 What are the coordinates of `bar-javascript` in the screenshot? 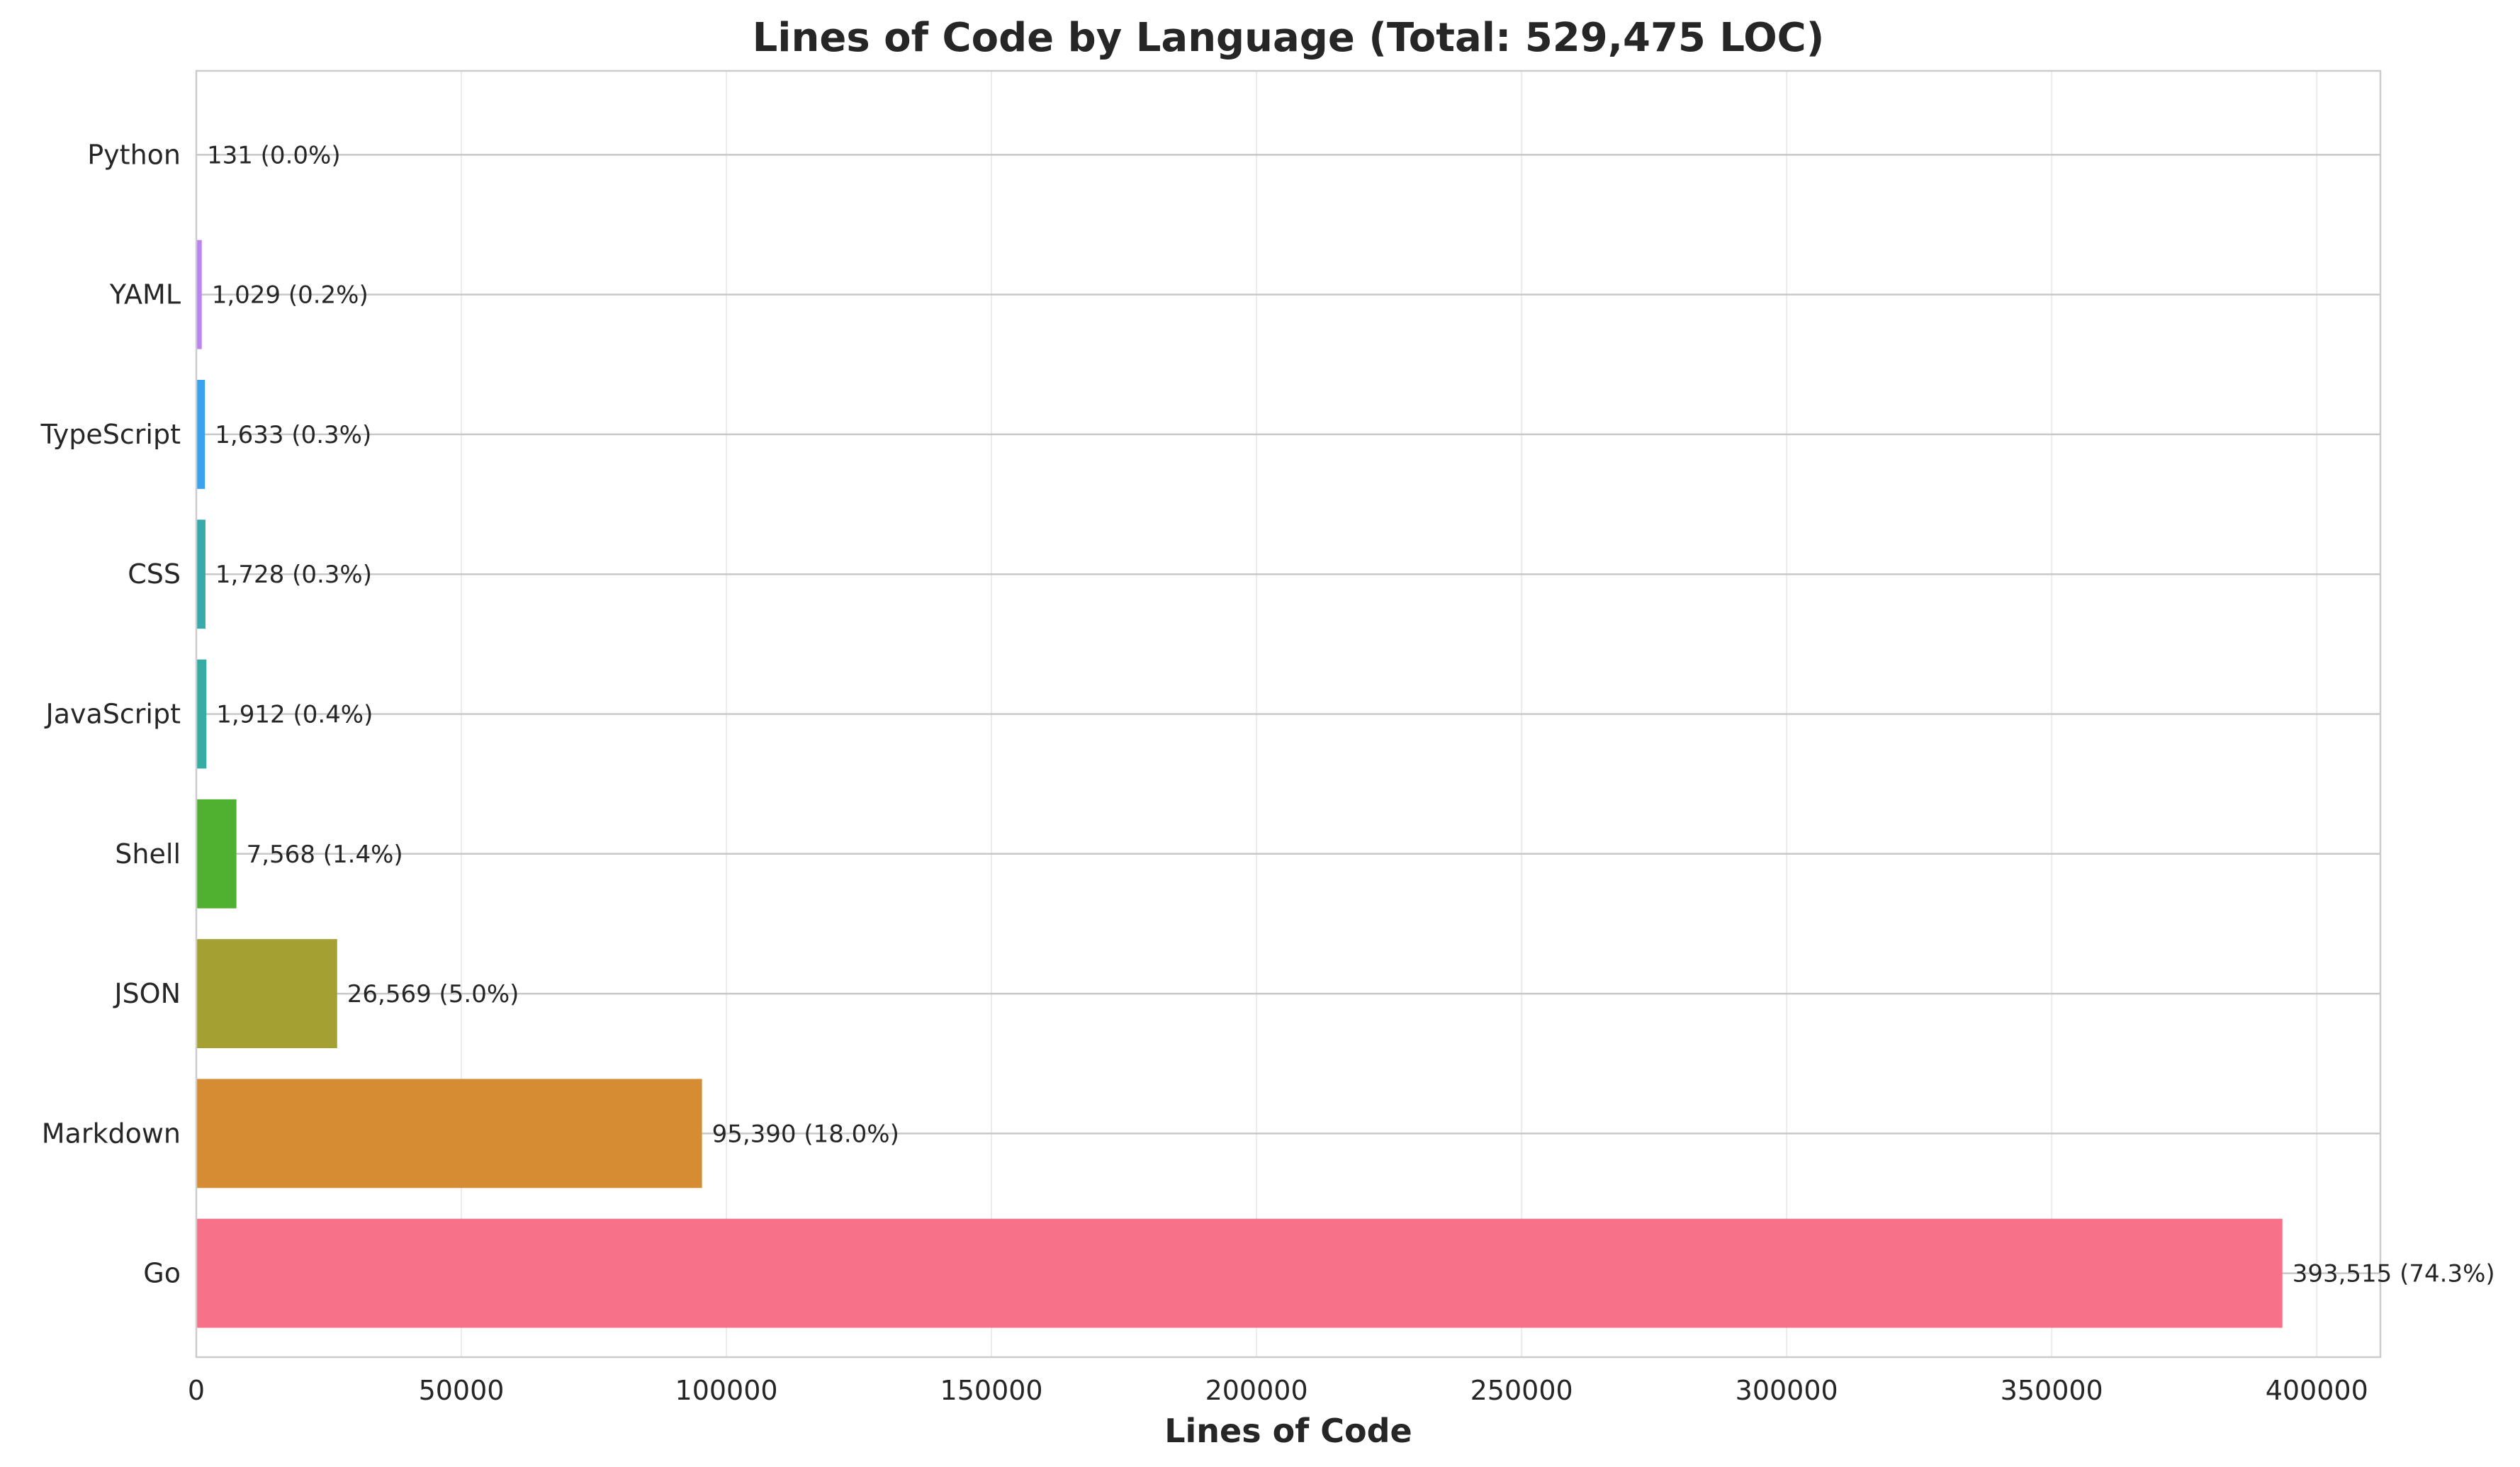 It's located at (201, 714).